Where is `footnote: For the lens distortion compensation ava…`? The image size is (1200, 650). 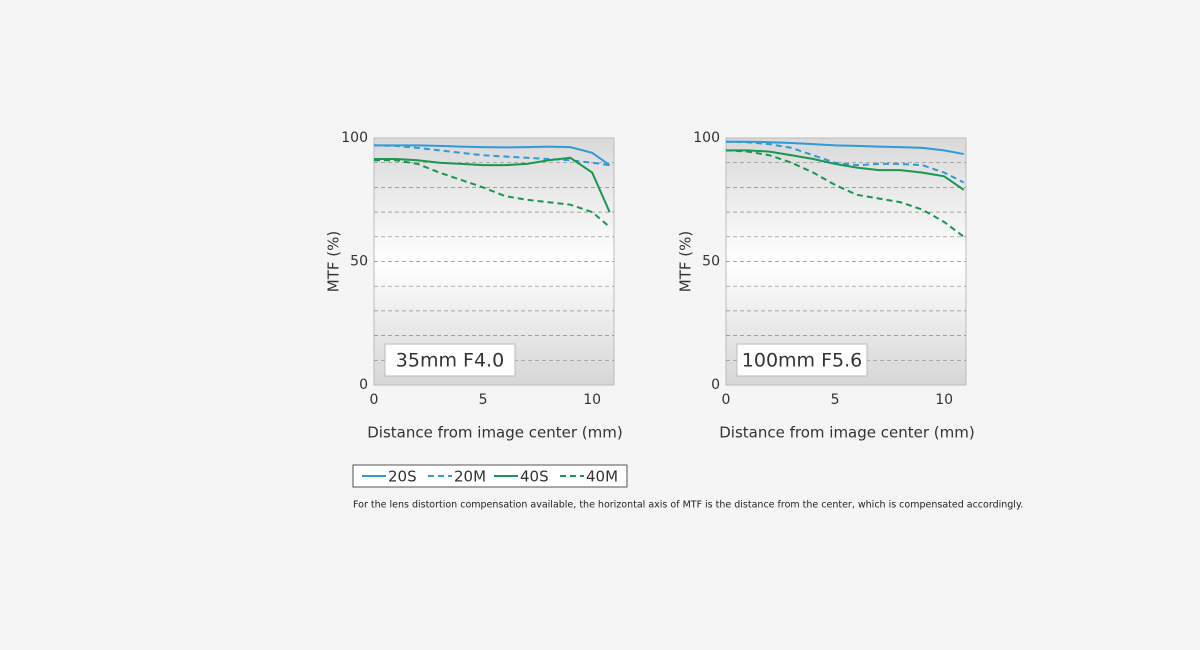
footnote: For the lens distortion compensation ava… is located at coordinates (688, 505).